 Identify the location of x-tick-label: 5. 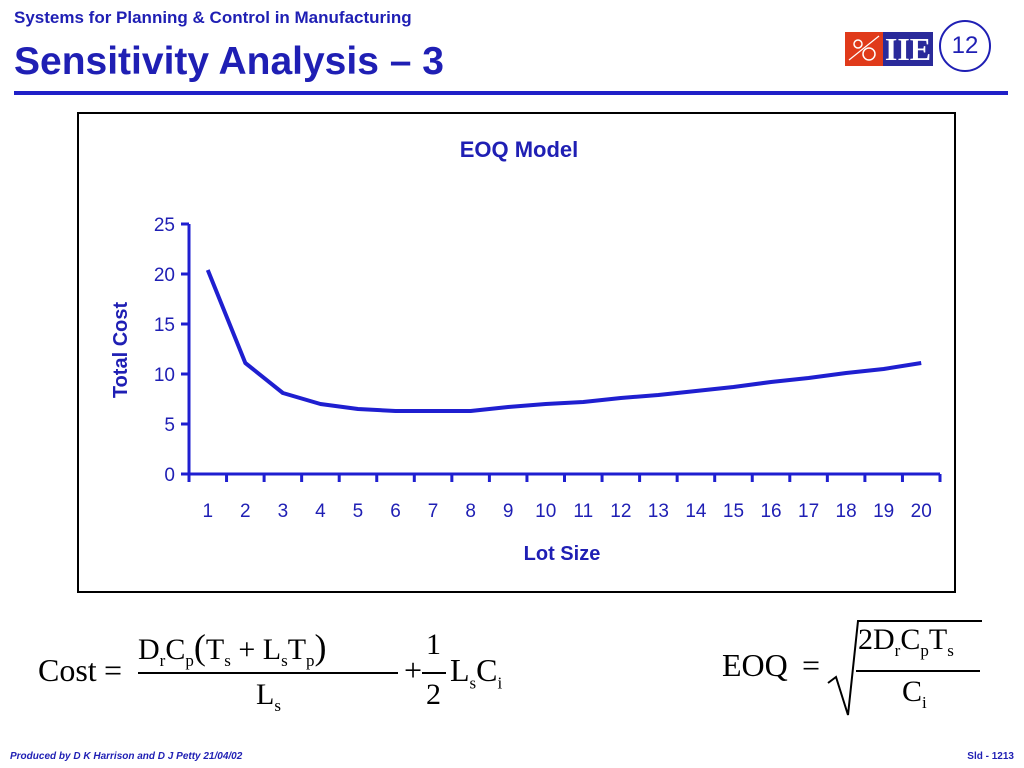
(358, 511).